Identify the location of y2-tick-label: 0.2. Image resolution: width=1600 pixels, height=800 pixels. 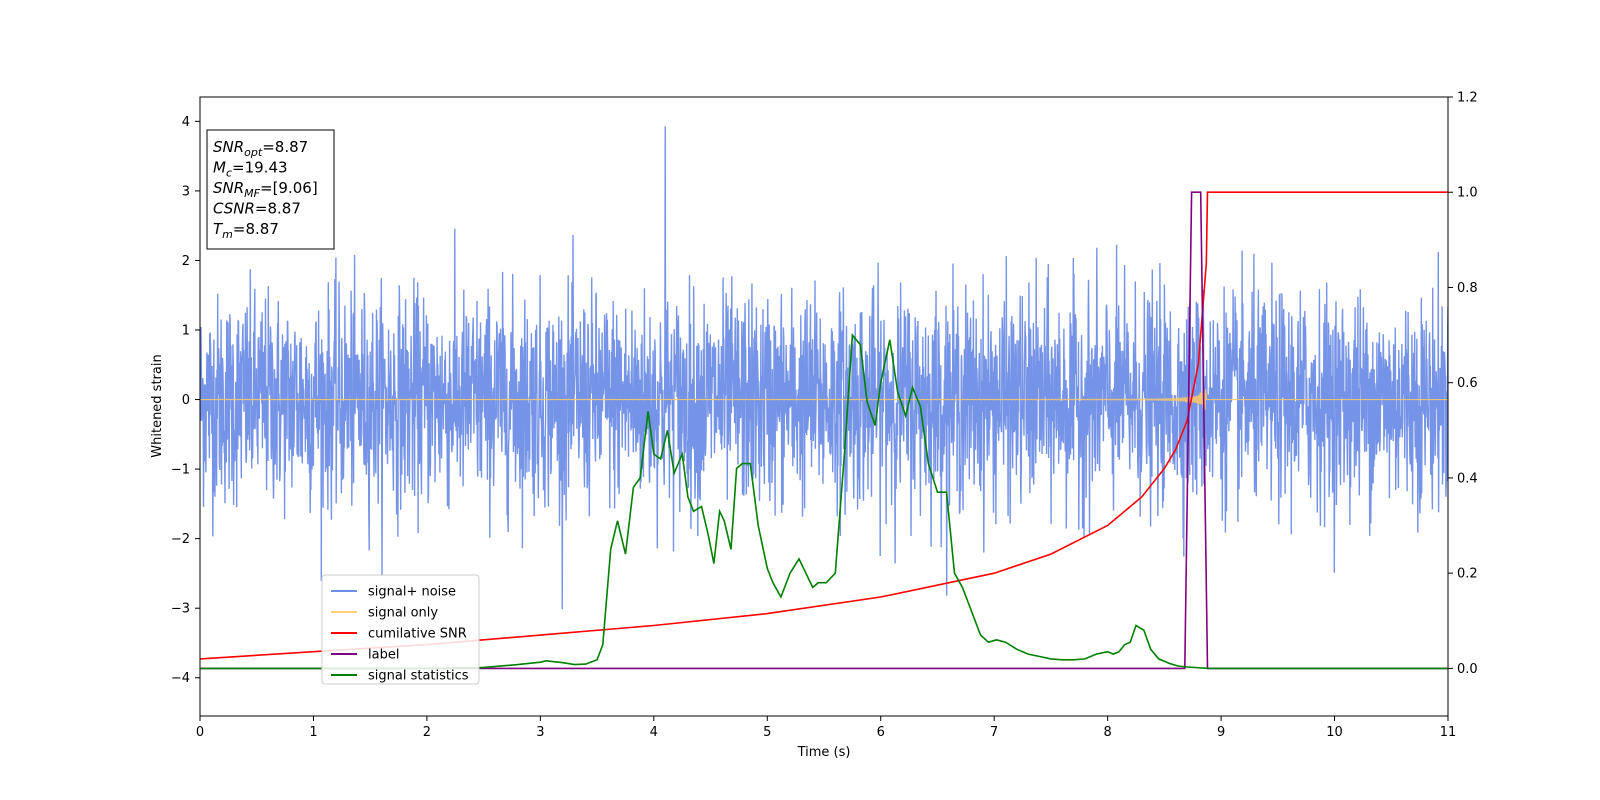
(1467, 574).